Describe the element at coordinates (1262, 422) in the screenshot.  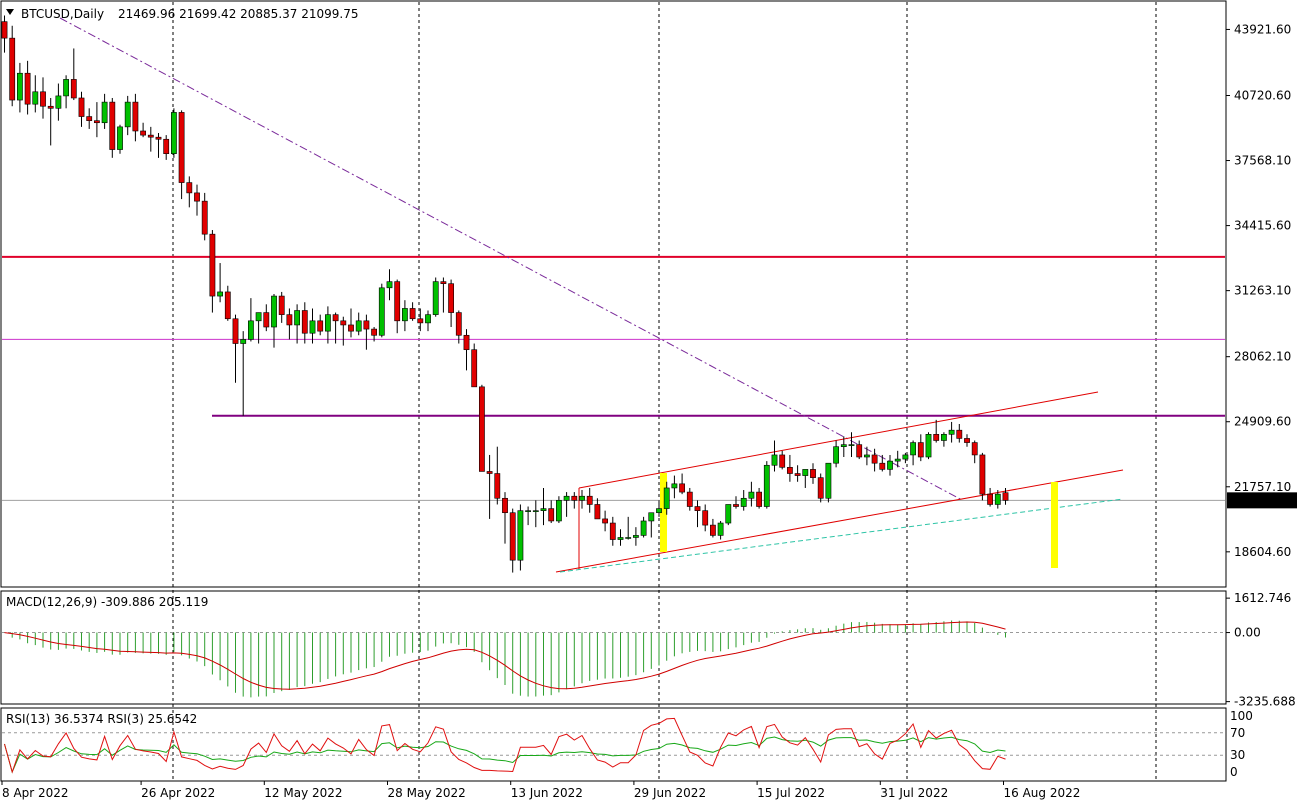
I see `price-tick-label: 24909.60` at that location.